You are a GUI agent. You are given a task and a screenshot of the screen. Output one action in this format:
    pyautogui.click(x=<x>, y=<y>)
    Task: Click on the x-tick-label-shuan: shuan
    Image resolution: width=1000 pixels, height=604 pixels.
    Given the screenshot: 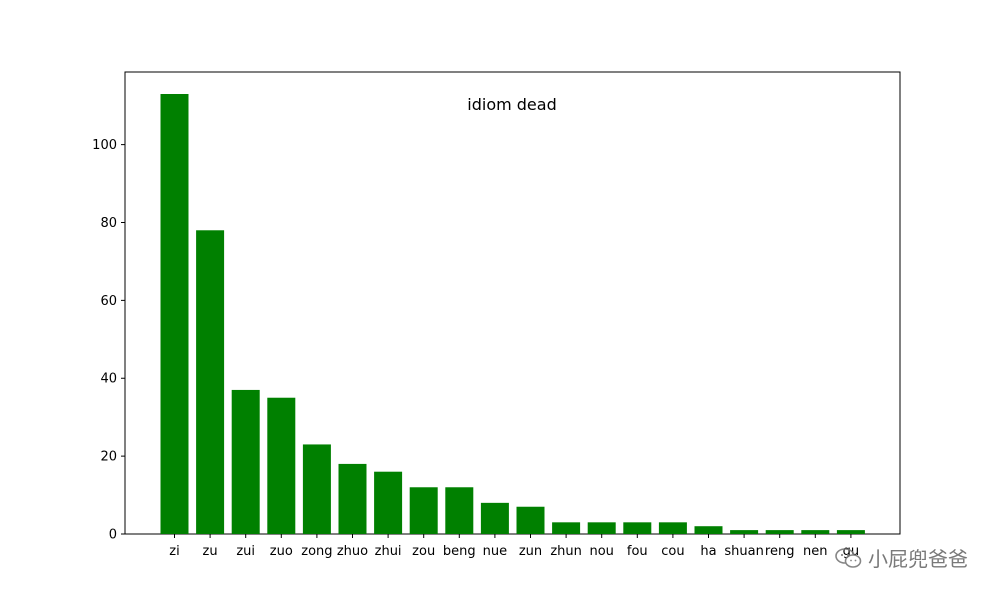 What is the action you would take?
    pyautogui.click(x=743, y=551)
    